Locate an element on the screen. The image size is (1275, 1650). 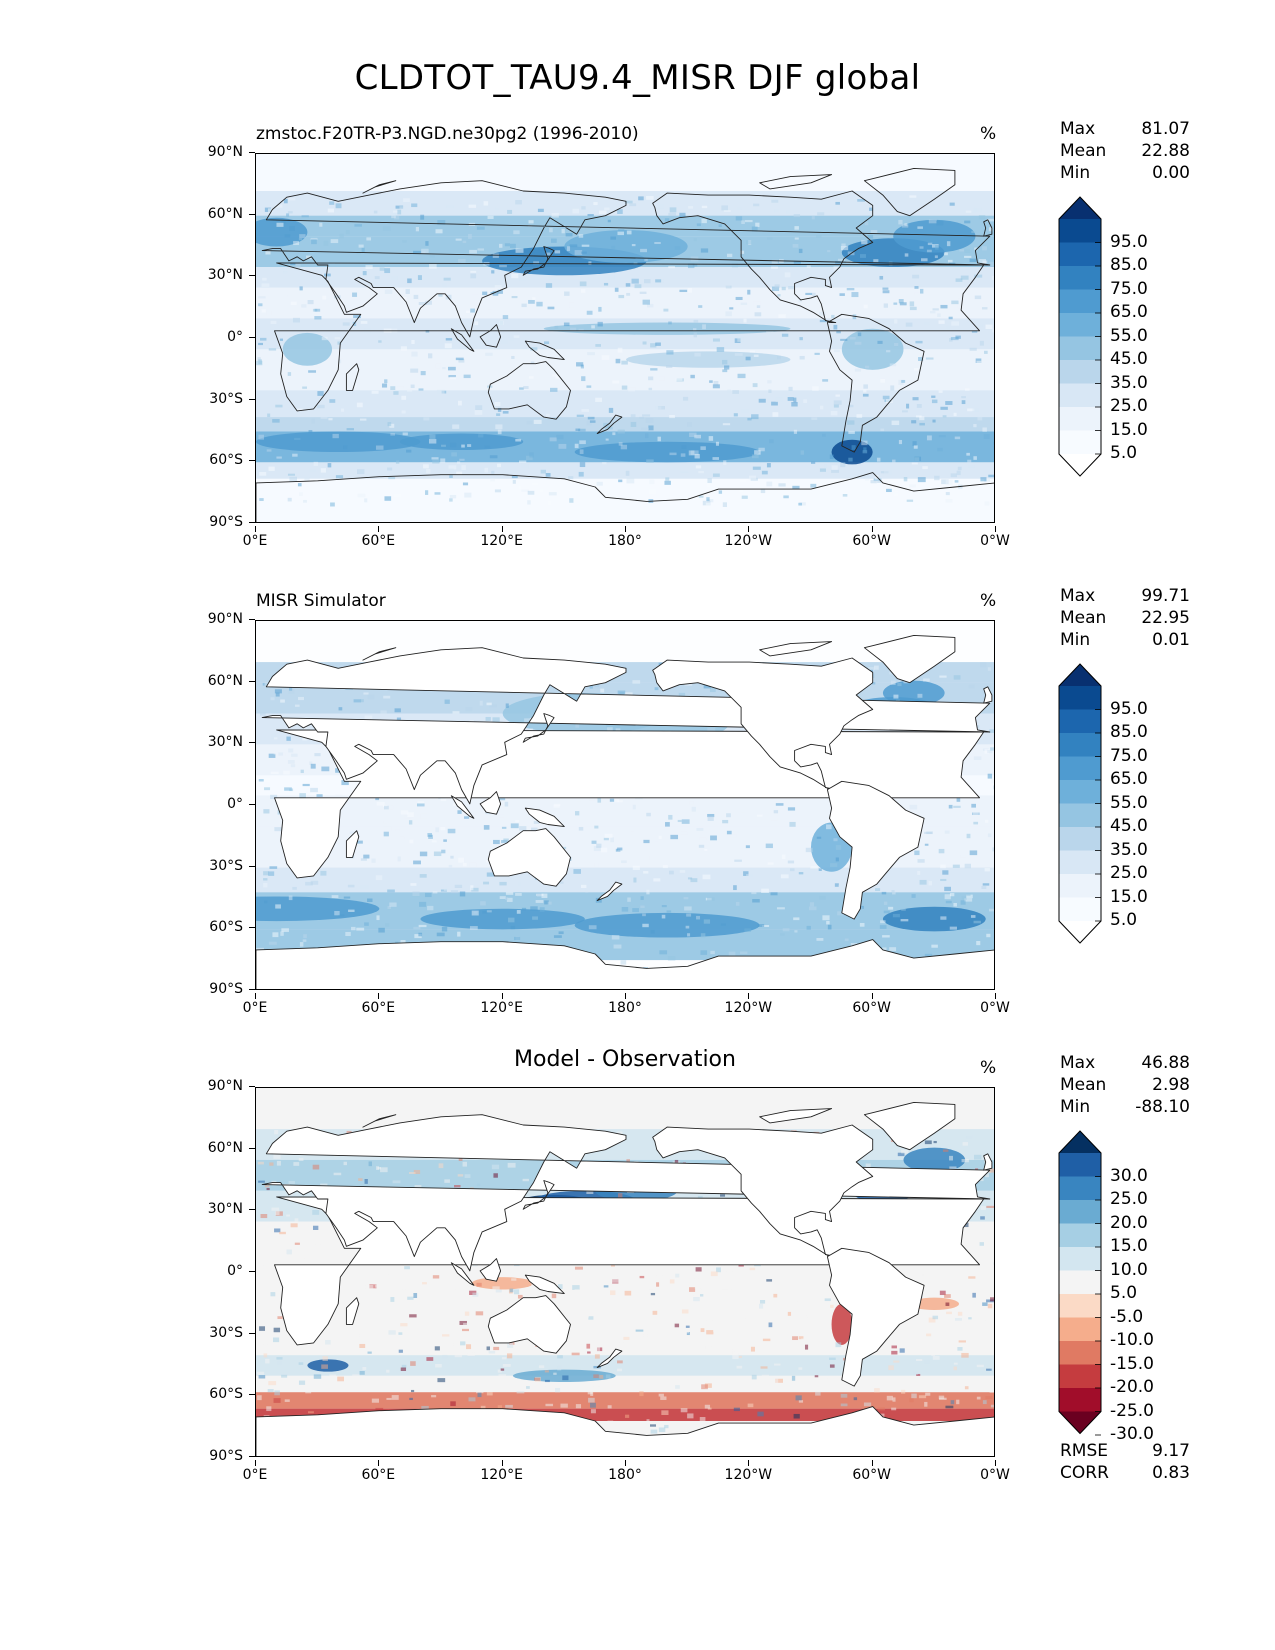
stat-value: 81.07 is located at coordinates (1165, 129).